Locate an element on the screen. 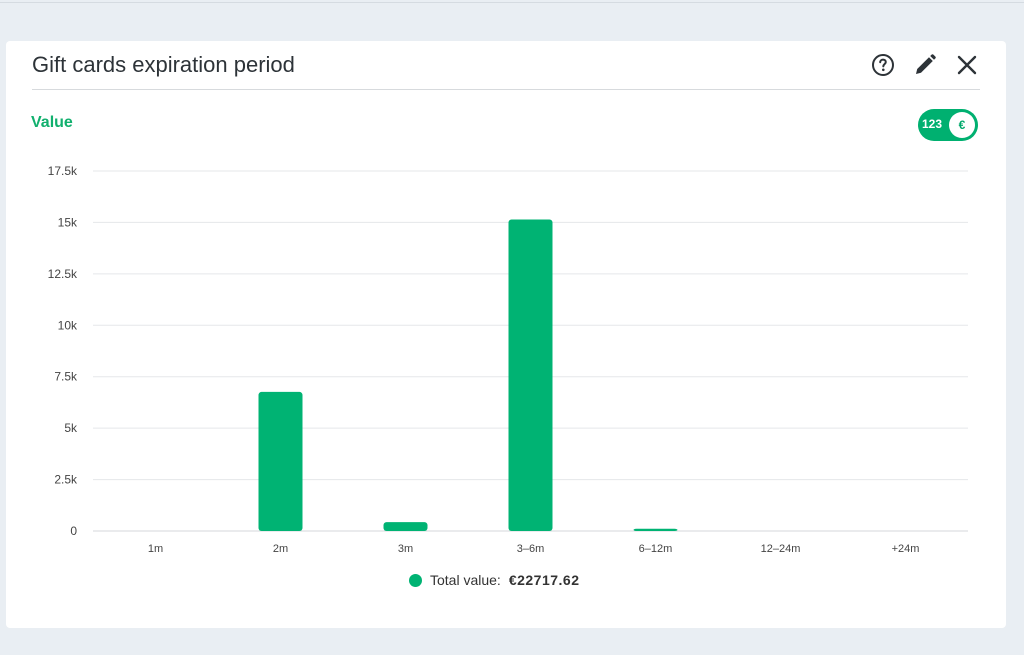 The width and height of the screenshot is (1024, 655). toggle-count-label: 123 is located at coordinates (932, 124).